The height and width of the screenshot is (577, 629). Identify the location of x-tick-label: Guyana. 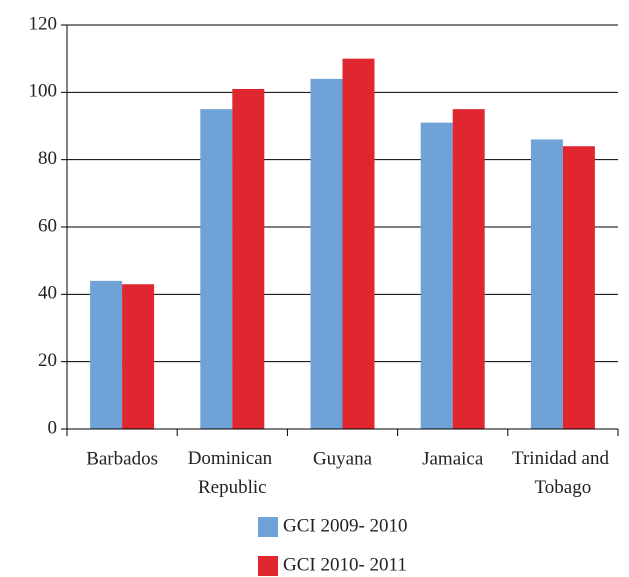
(343, 458).